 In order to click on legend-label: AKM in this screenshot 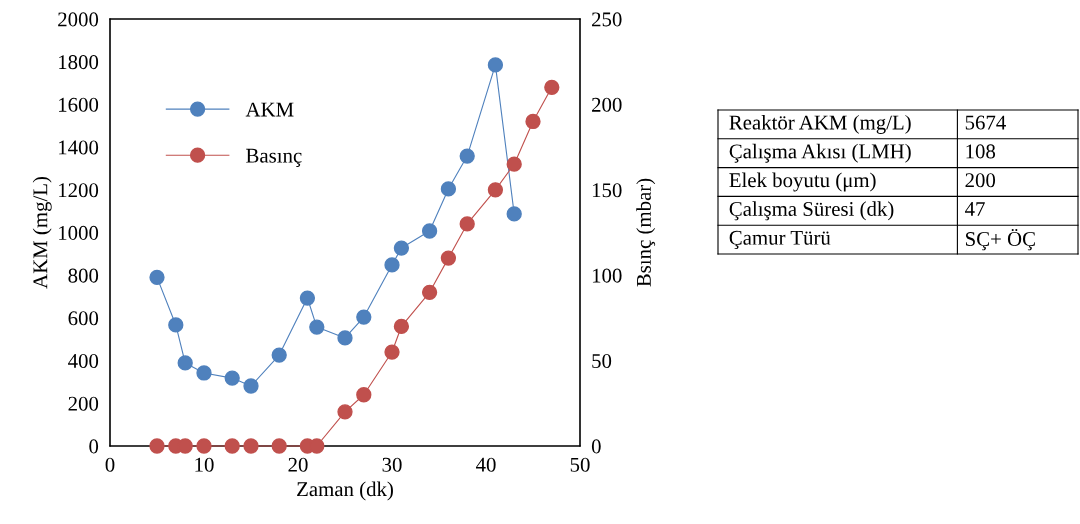, I will do `click(269, 109)`.